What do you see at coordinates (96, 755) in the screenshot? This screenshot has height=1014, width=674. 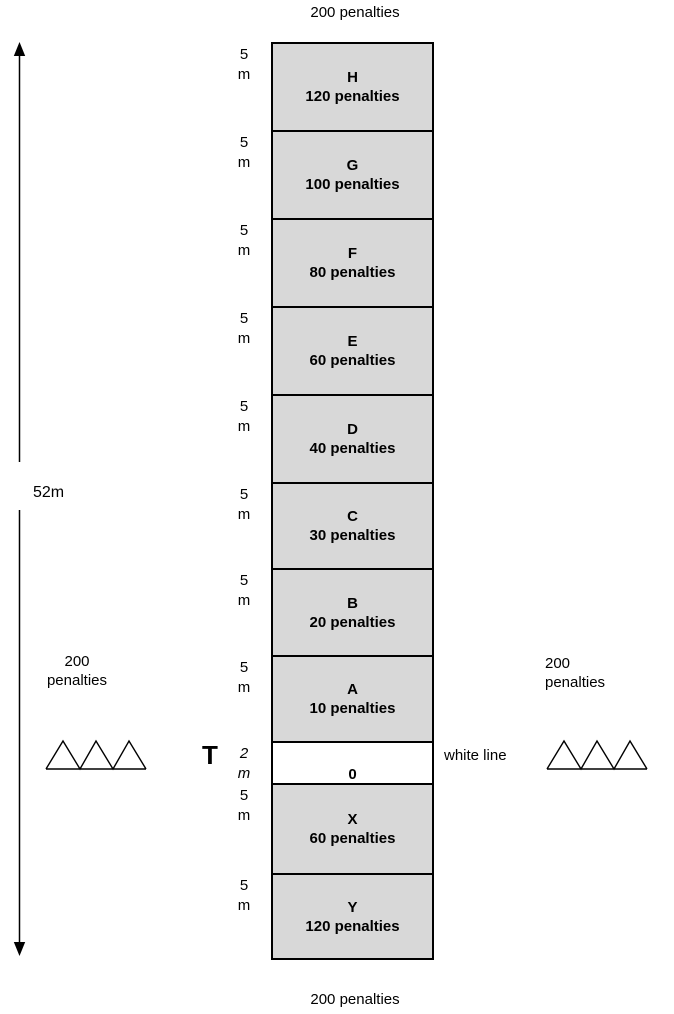 I see `left-zigzag-triangles-icon` at bounding box center [96, 755].